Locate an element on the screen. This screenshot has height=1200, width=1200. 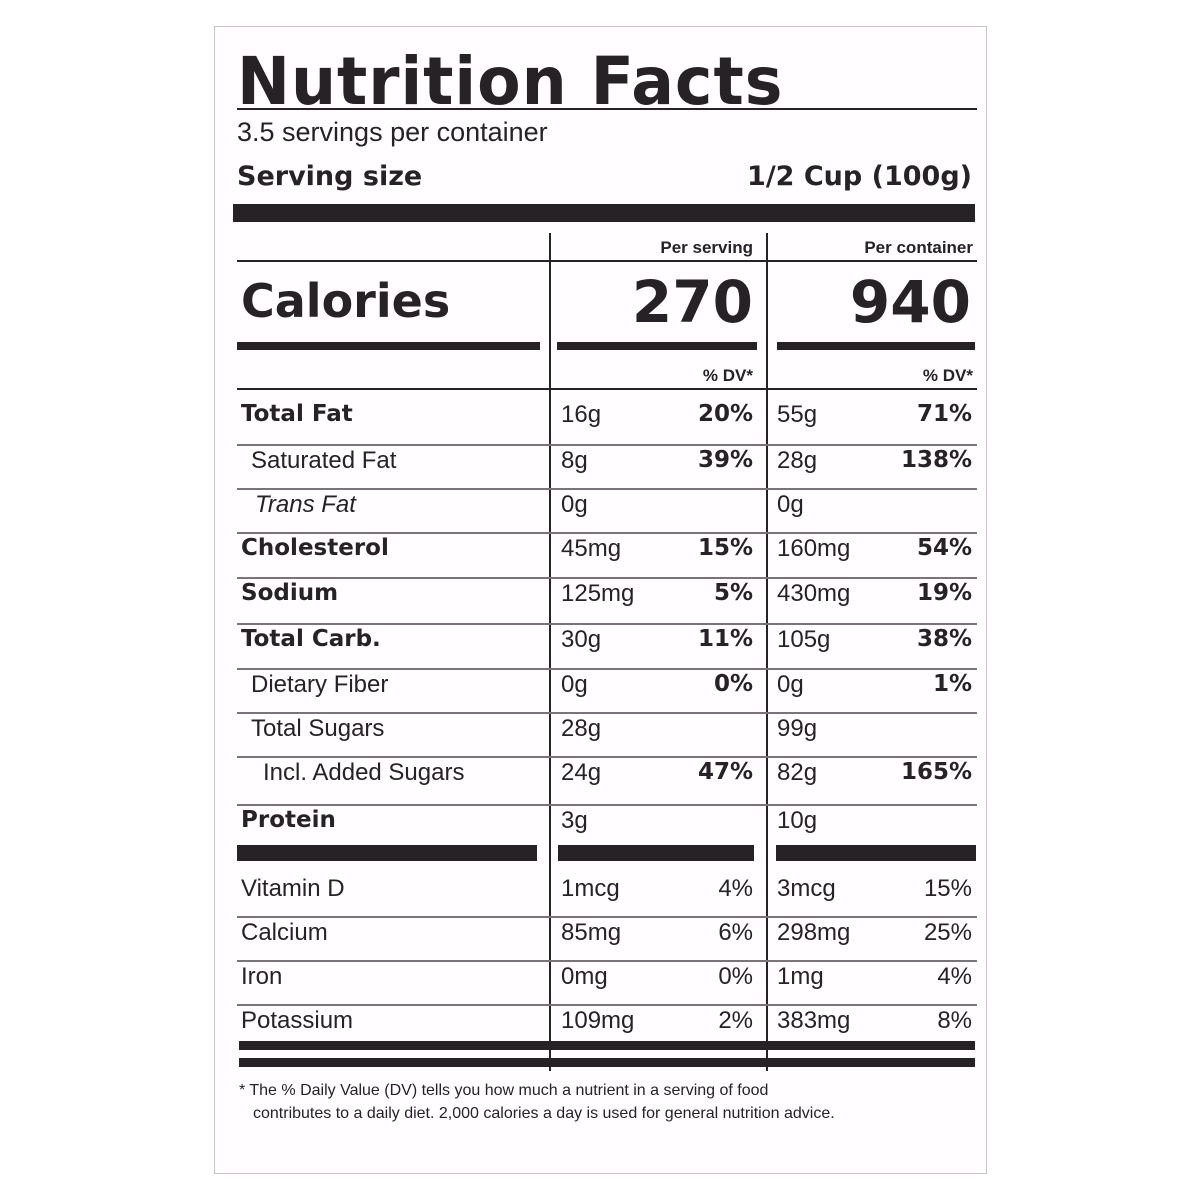
nutrient-container-amount: 82g is located at coordinates (797, 772).